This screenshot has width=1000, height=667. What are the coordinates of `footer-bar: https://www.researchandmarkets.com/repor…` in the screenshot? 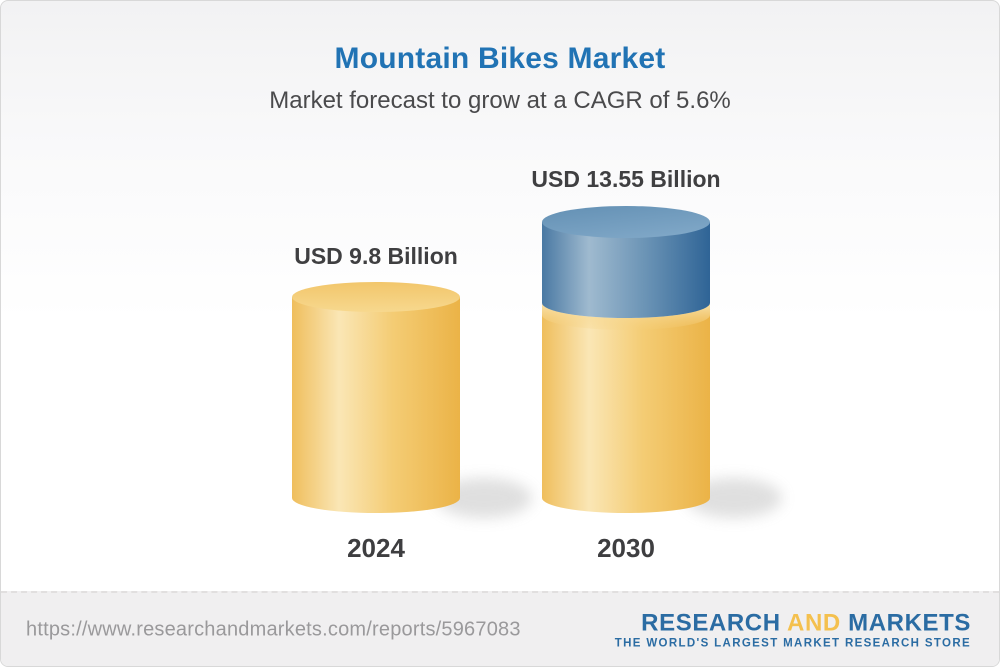 It's located at (500, 628).